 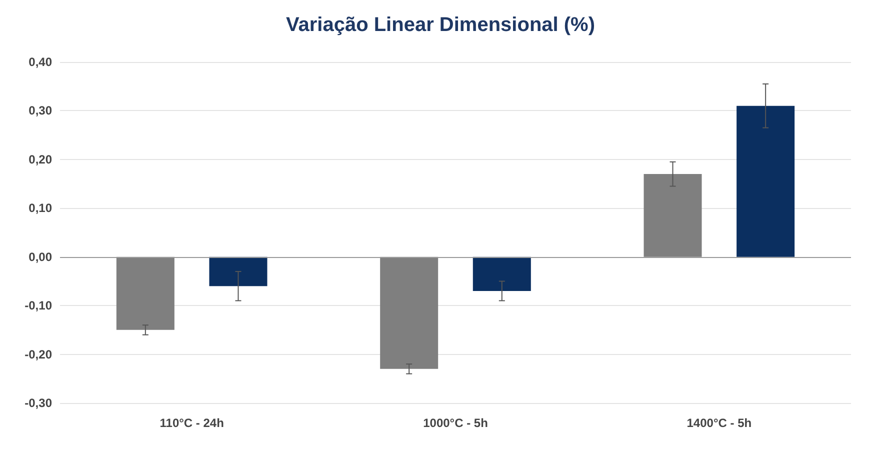 I want to click on y-tick-label: 0,10, so click(x=40, y=208).